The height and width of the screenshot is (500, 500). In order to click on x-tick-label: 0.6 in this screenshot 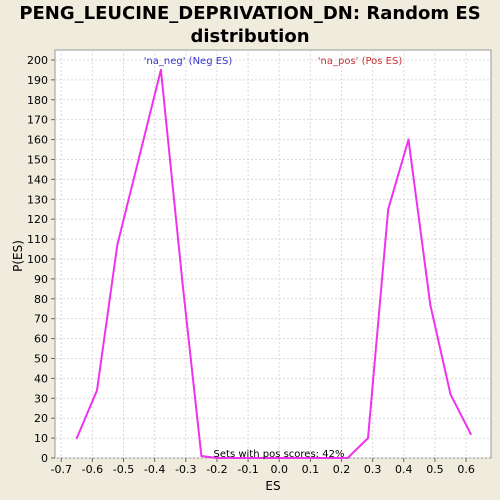, I will do `click(466, 469)`.